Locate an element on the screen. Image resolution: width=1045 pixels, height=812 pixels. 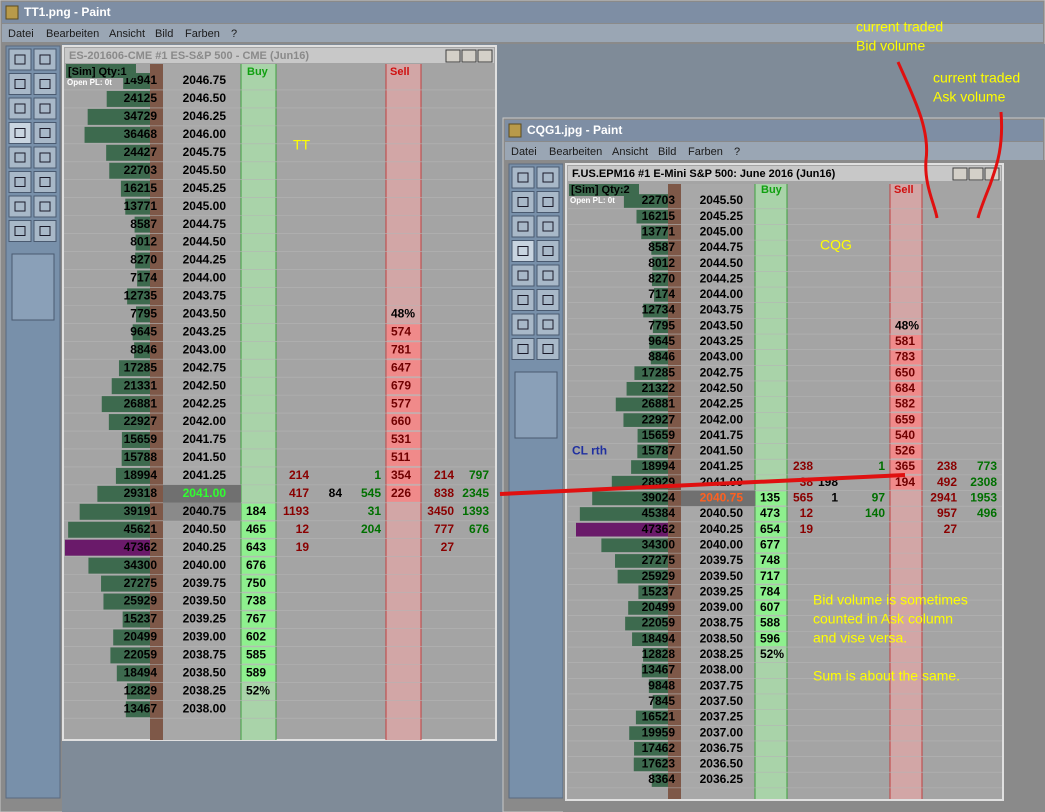
title-bar is located at coordinates (522, 12).